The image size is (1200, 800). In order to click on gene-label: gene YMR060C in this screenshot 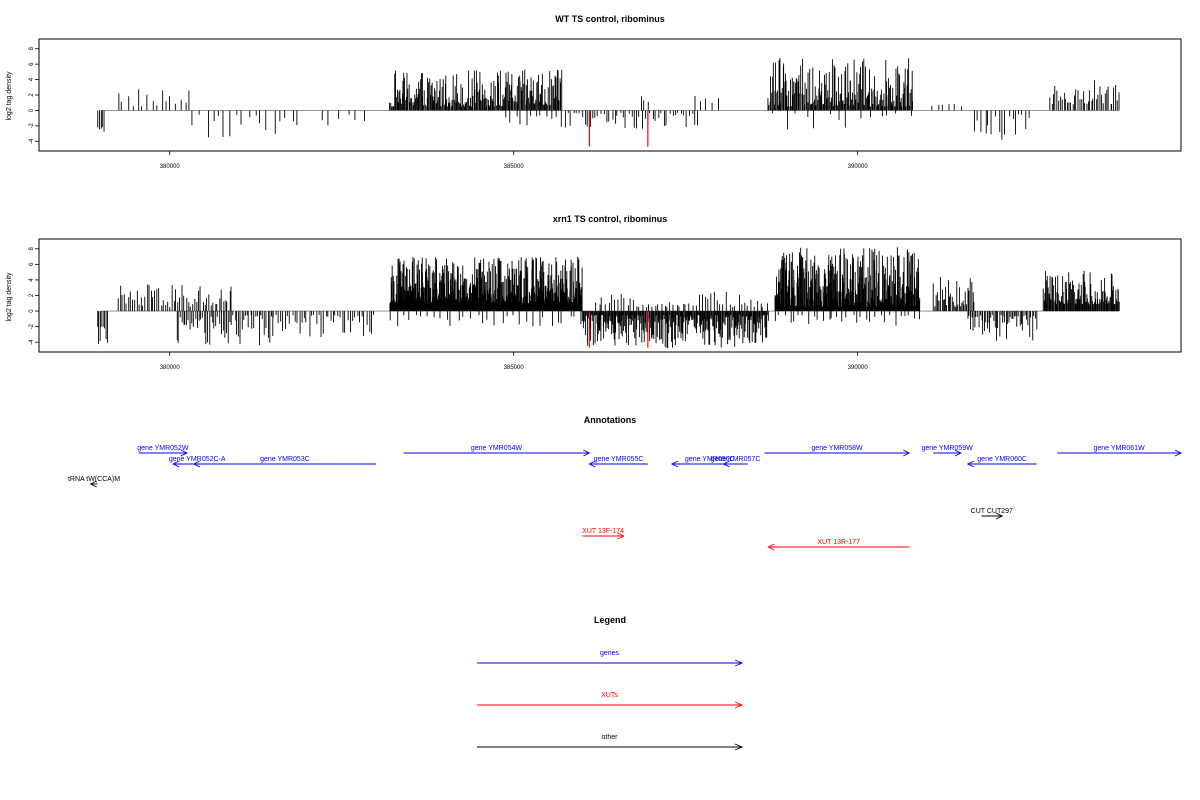, I will do `click(1002, 459)`.